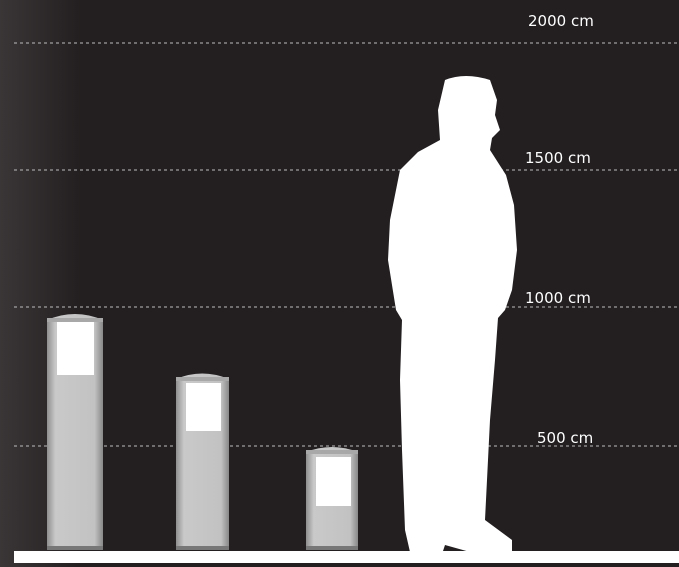 The width and height of the screenshot is (679, 567). What do you see at coordinates (558, 298) in the screenshot?
I see `scale-label: 1000 cm` at bounding box center [558, 298].